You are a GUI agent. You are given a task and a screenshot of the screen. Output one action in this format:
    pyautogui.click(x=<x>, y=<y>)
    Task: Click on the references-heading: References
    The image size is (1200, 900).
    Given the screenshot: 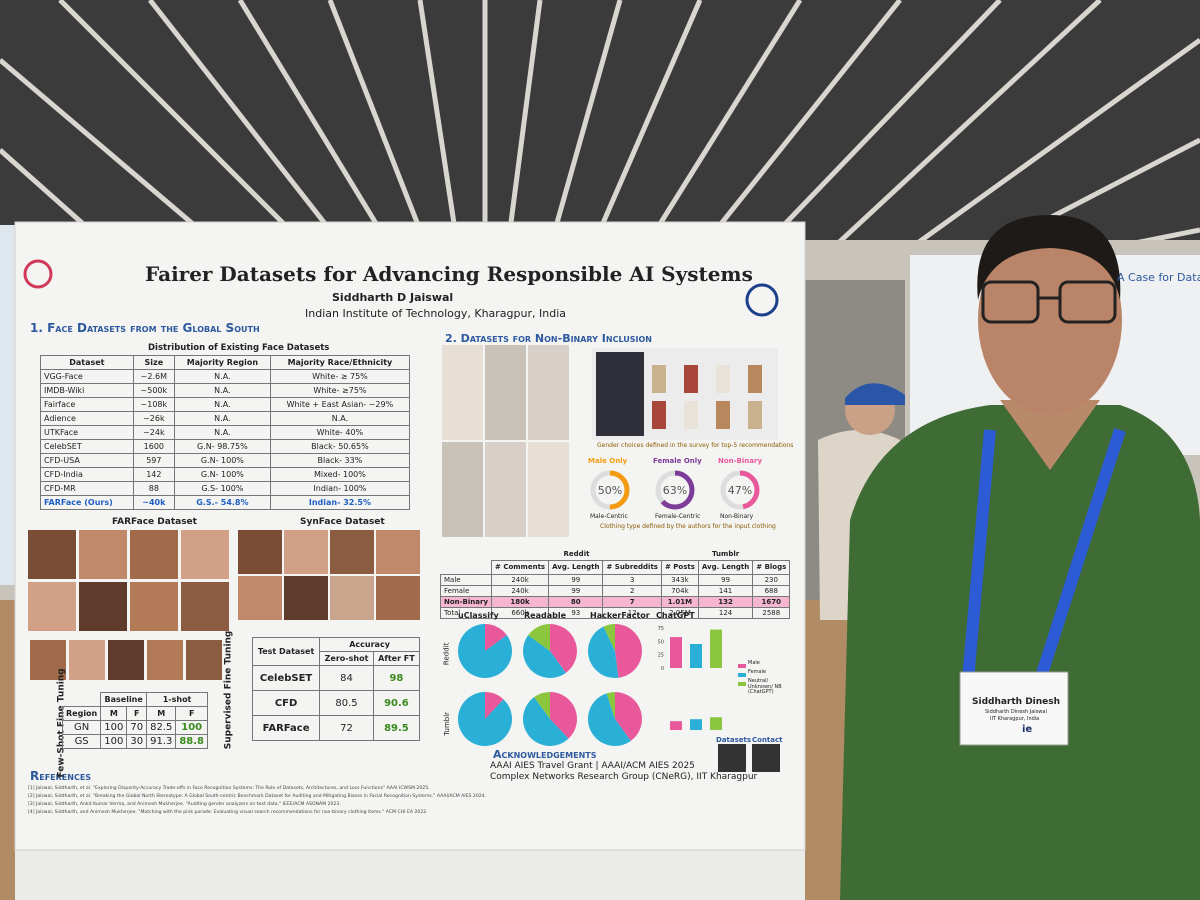 What is the action you would take?
    pyautogui.click(x=61, y=776)
    